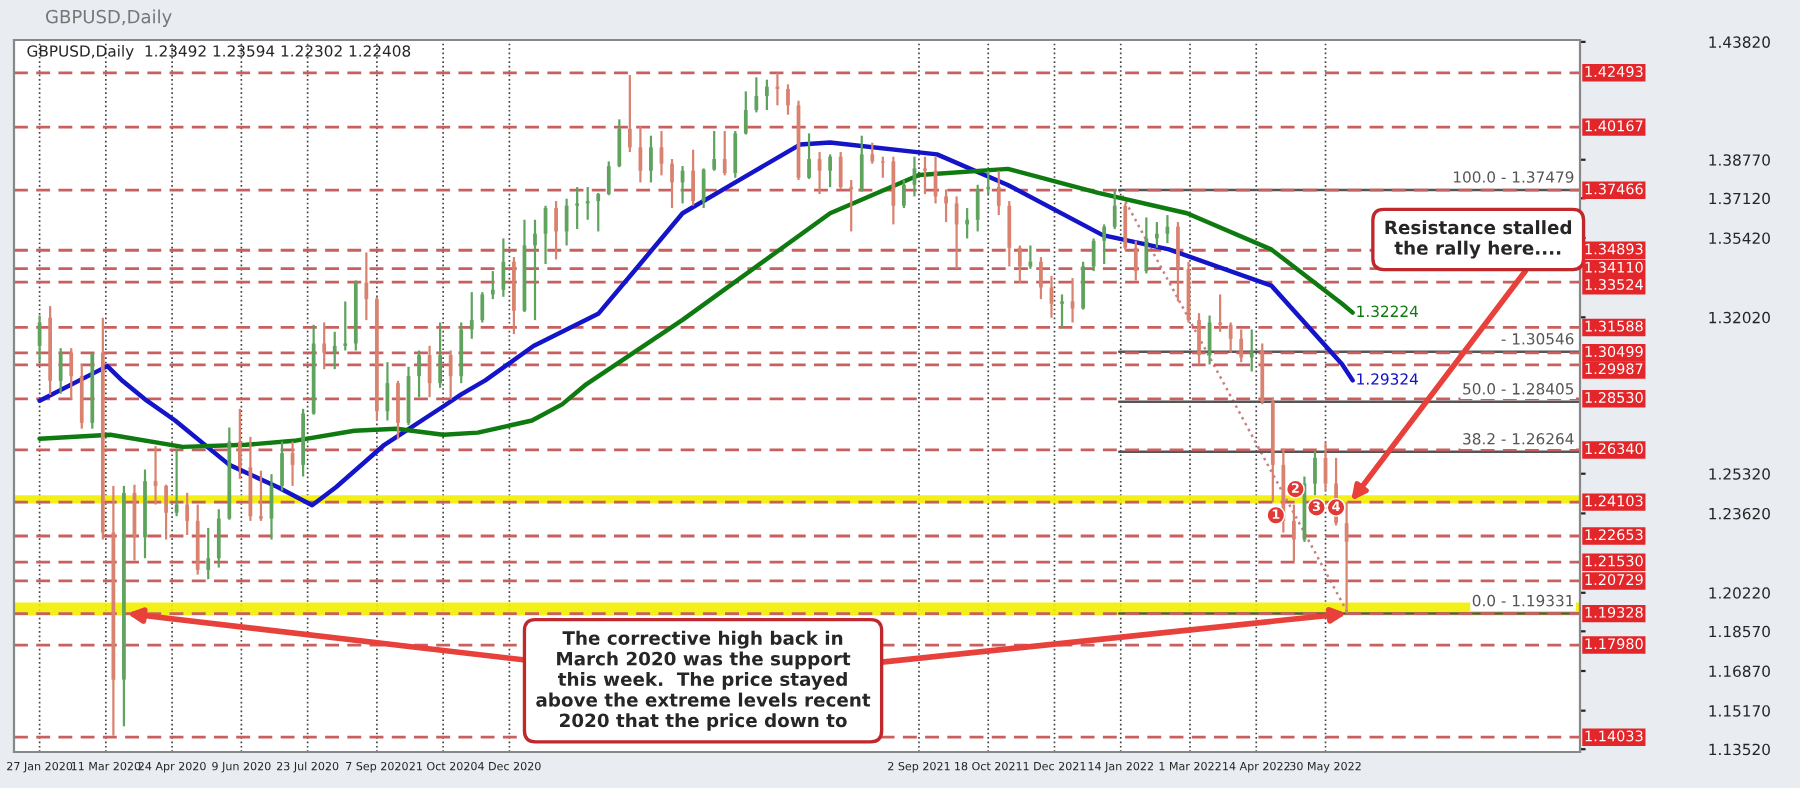 The image size is (1800, 788). What do you see at coordinates (109, 18) in the screenshot?
I see `chart-title: GBPUSD,Daily` at bounding box center [109, 18].